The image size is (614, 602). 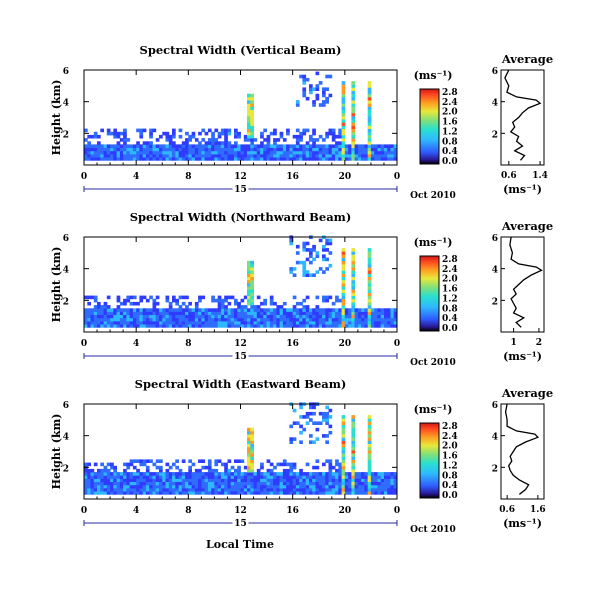 What do you see at coordinates (241, 217) in the screenshot?
I see `panel-title: Spectral Width (Northward Beam)` at bounding box center [241, 217].